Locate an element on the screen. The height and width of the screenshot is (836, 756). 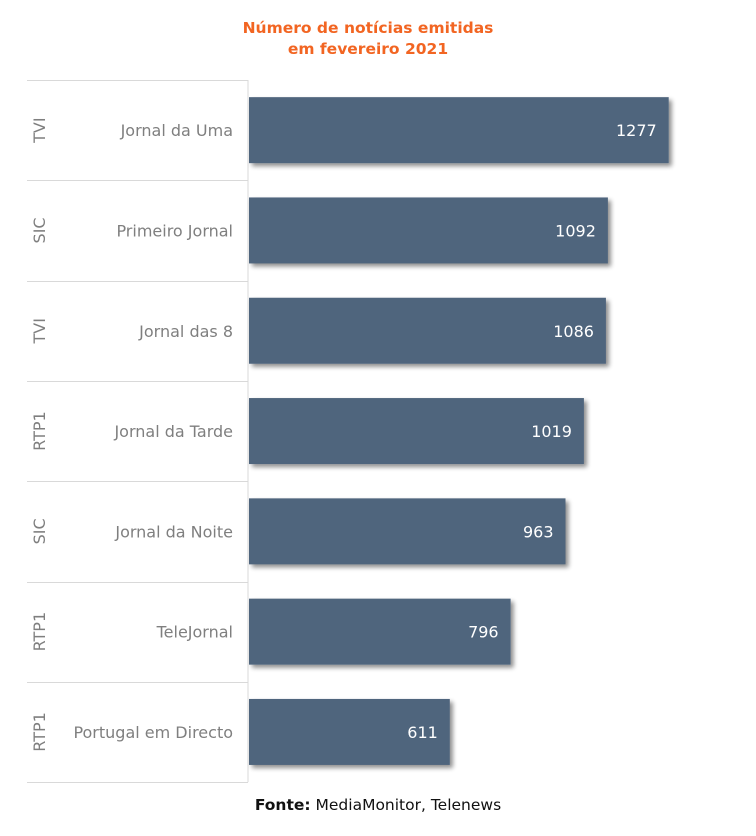
source-label: Fonte: is located at coordinates (282, 805).